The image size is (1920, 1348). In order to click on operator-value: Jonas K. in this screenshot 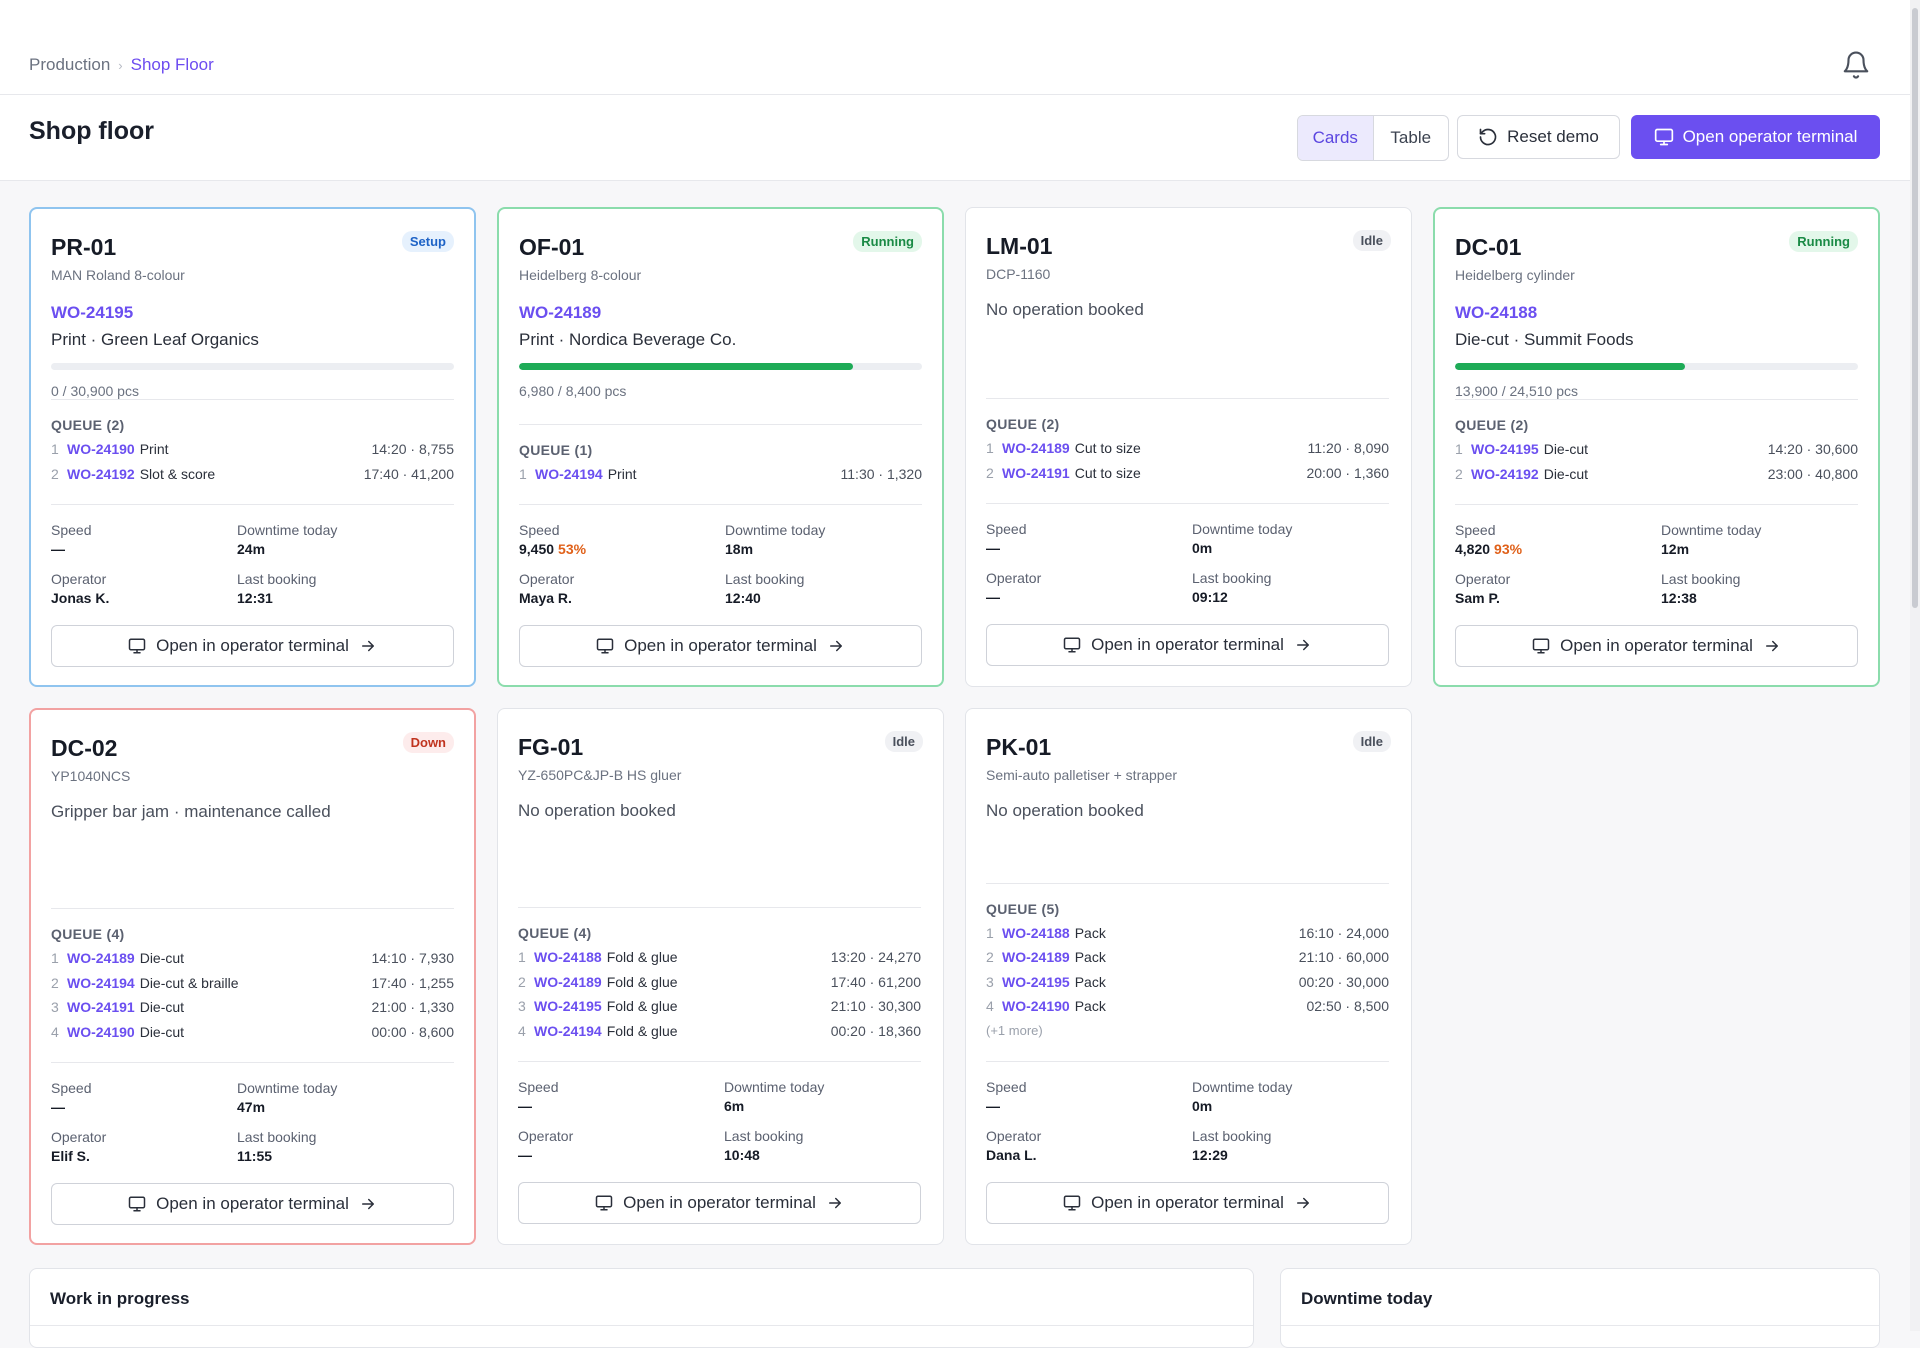, I will do `click(80, 598)`.